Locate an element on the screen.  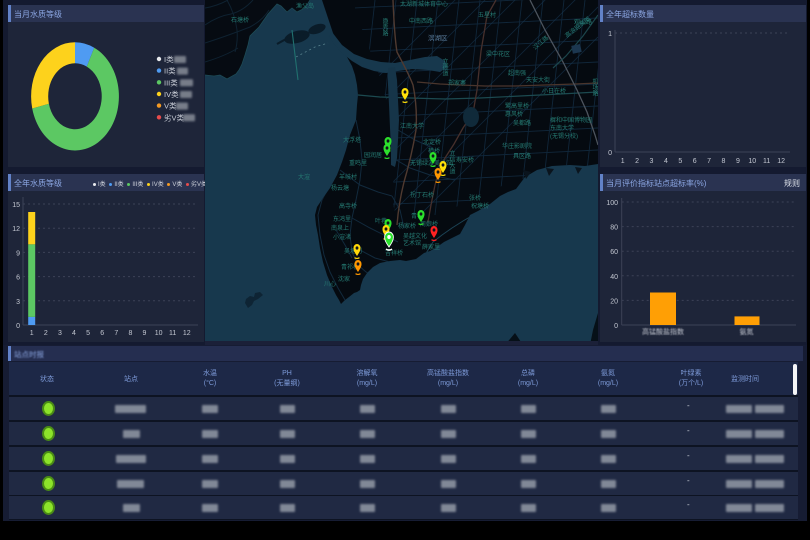
svg-text: 超南强 is located at coordinates (517, 73).